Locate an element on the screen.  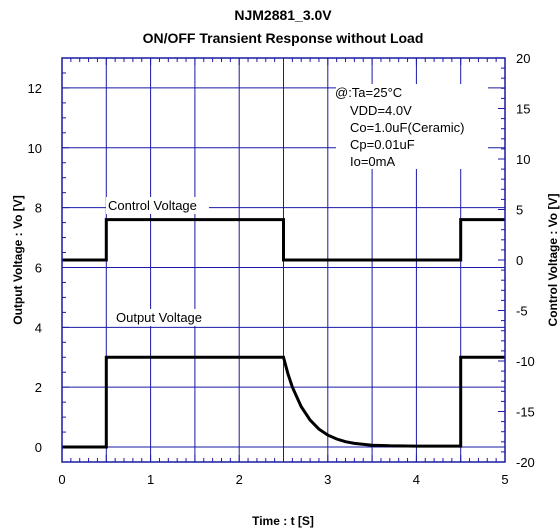
output-voltage-label: Output Voltage is located at coordinates (159, 317).